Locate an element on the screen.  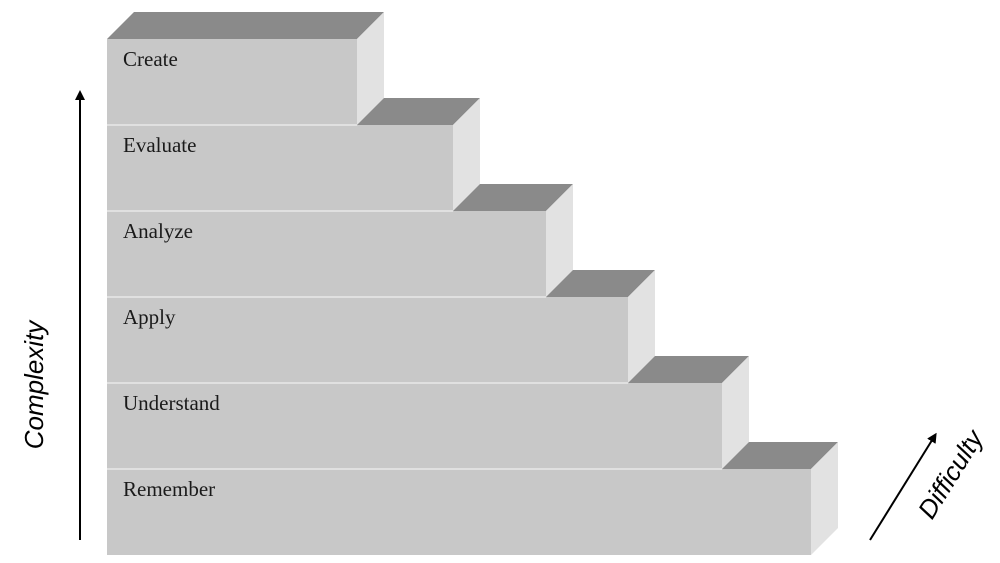
step-side-apply is located at coordinates (641, 326).